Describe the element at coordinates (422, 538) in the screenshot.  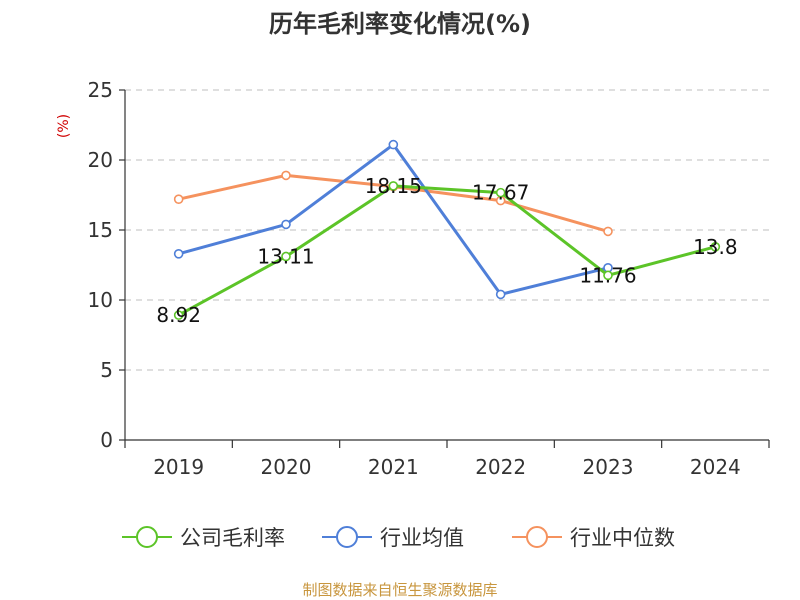
I see `legend-label: 行业均值` at that location.